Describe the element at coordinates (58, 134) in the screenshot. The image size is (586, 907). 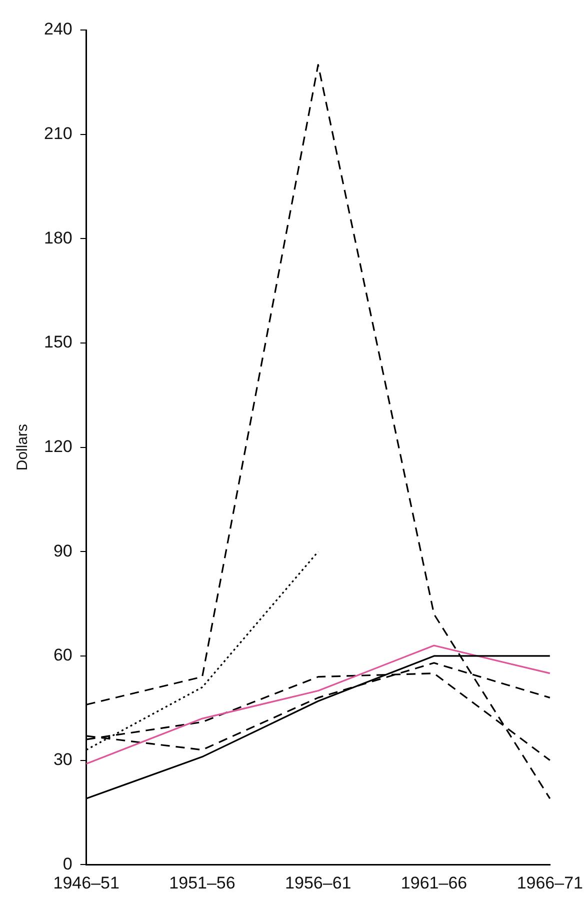
I see `y-tick-label: 210` at that location.